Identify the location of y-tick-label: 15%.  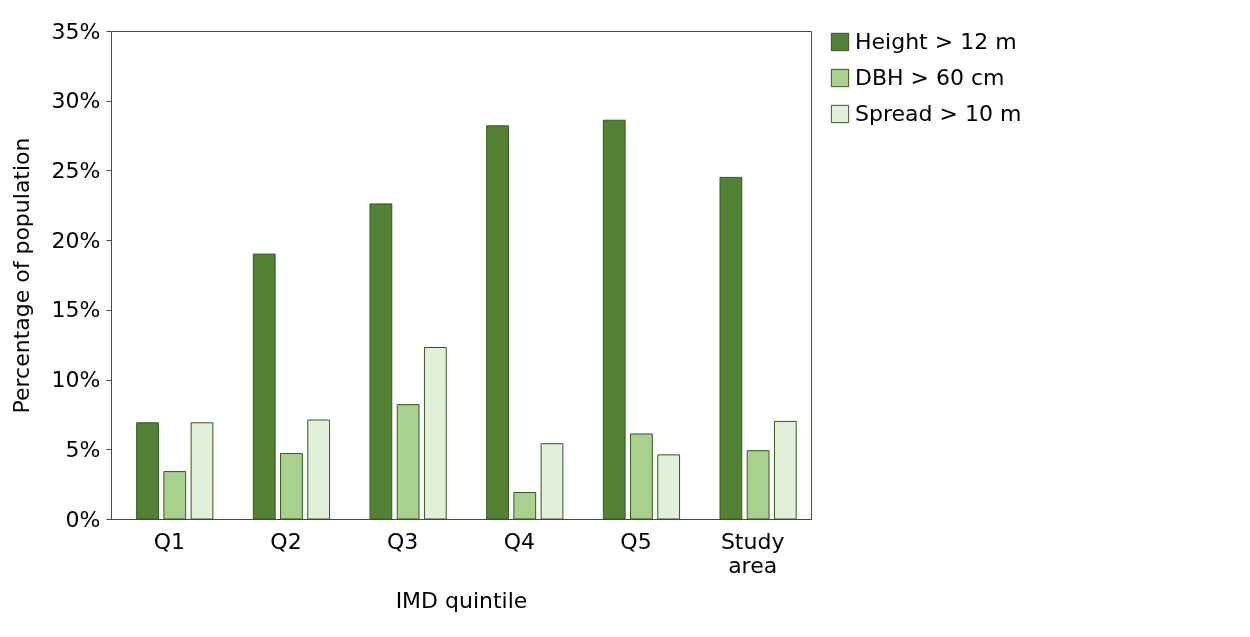
(76, 310).